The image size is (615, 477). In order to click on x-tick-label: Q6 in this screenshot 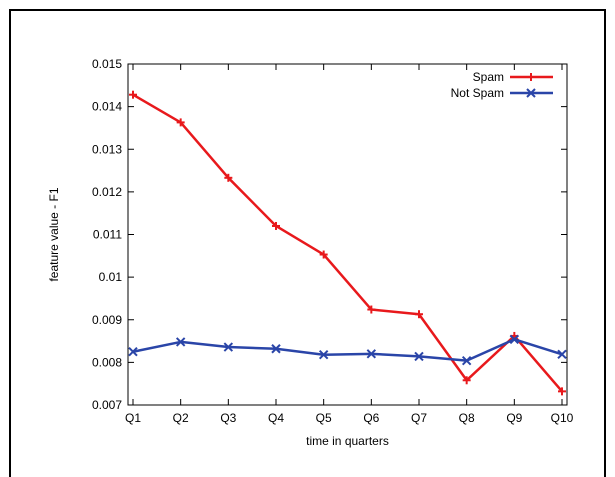, I will do `click(371, 418)`.